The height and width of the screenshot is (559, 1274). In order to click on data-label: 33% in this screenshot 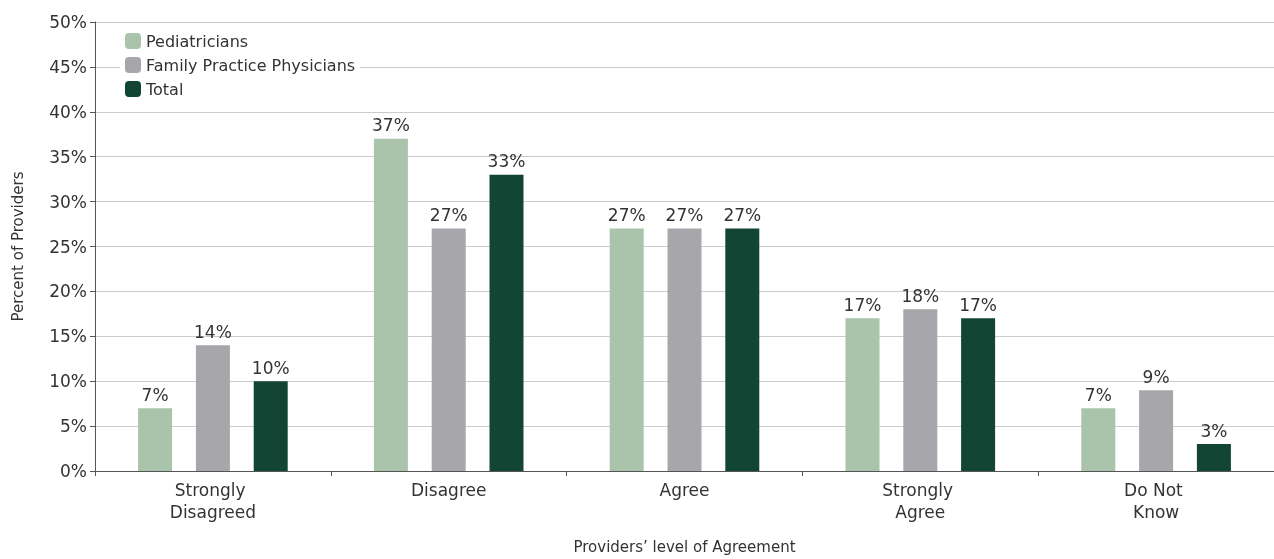, I will do `click(506, 161)`.